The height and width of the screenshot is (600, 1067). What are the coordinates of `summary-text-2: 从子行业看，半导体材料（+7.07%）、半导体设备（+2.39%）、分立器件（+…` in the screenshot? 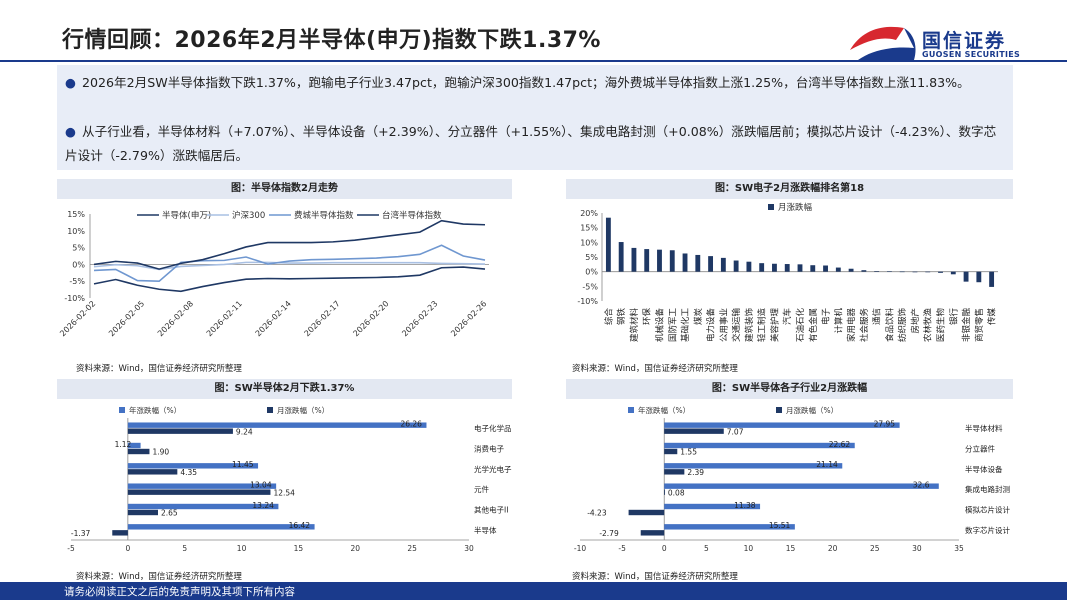 It's located at (531, 143).